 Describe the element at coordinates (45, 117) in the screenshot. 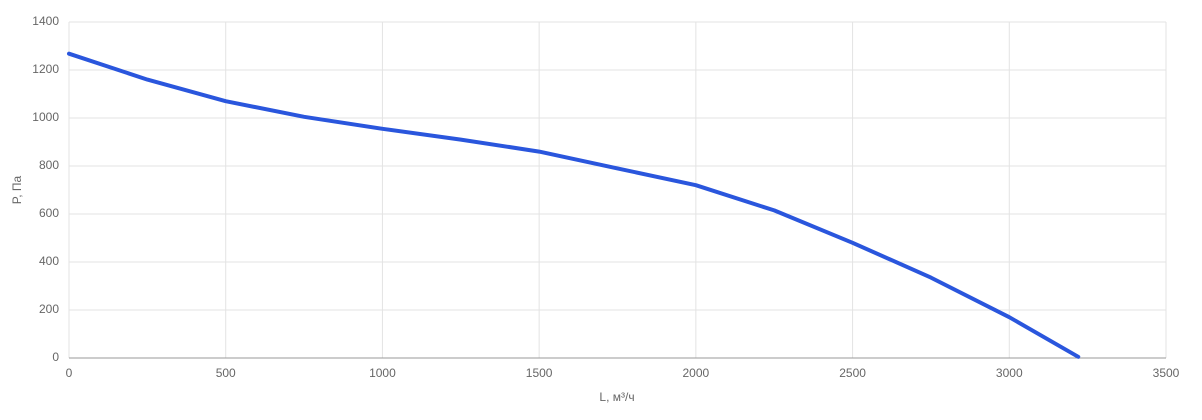

I see `y-tick-label: 1000` at that location.